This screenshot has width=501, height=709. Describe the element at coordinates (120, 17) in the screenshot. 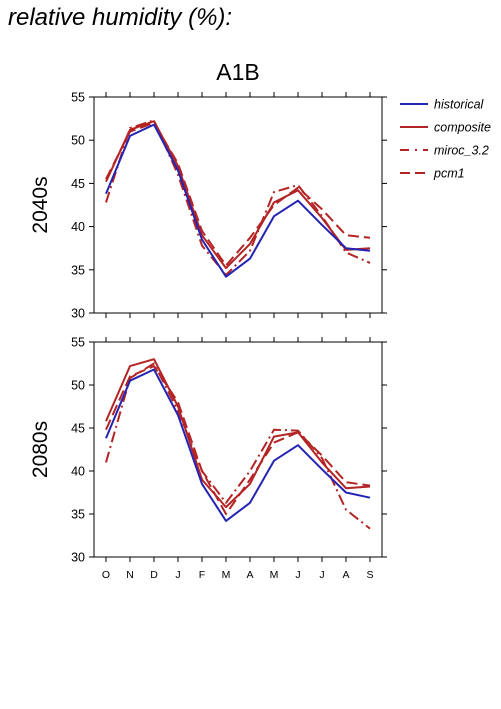

I see `page-title: relative humidity (%):` at that location.